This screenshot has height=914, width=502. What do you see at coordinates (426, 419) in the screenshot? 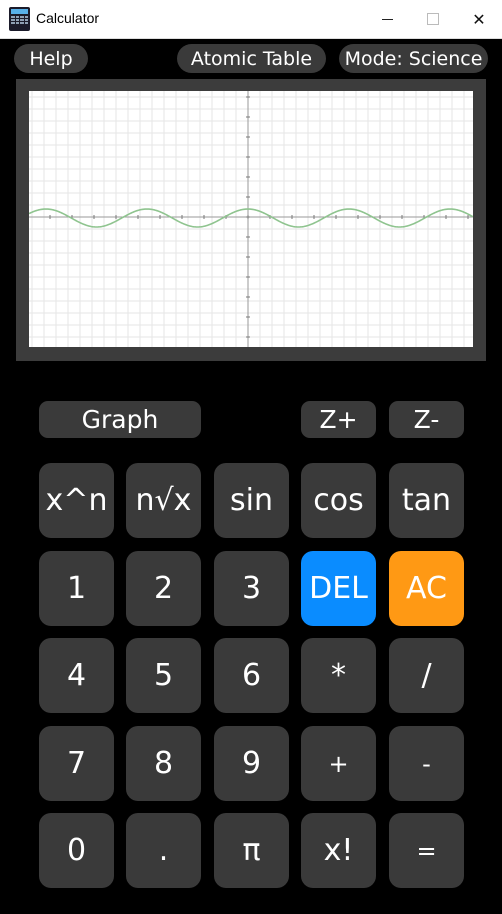
I see `zoom-out-button: Z-` at bounding box center [426, 419].